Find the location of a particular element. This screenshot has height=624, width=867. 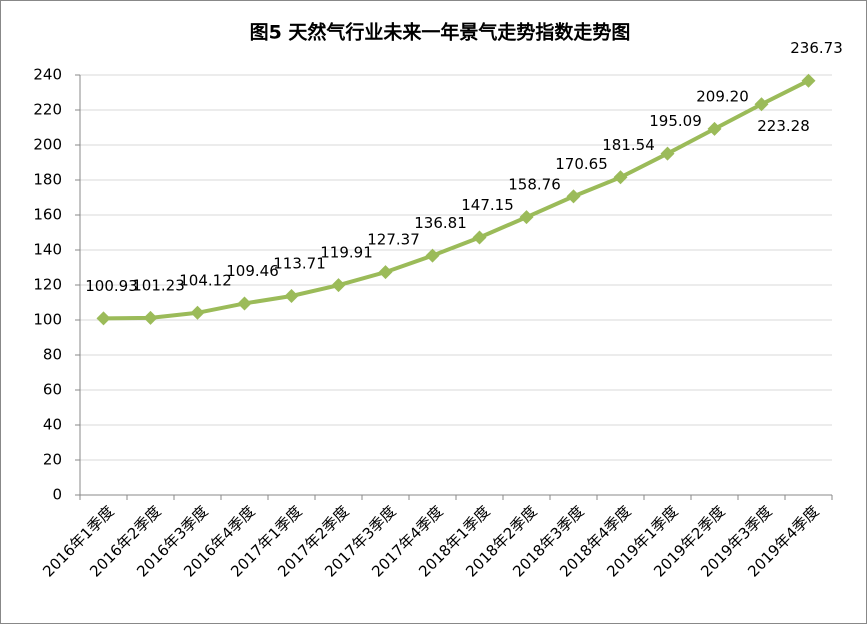

y-tick-label: 120 is located at coordinates (47, 285).